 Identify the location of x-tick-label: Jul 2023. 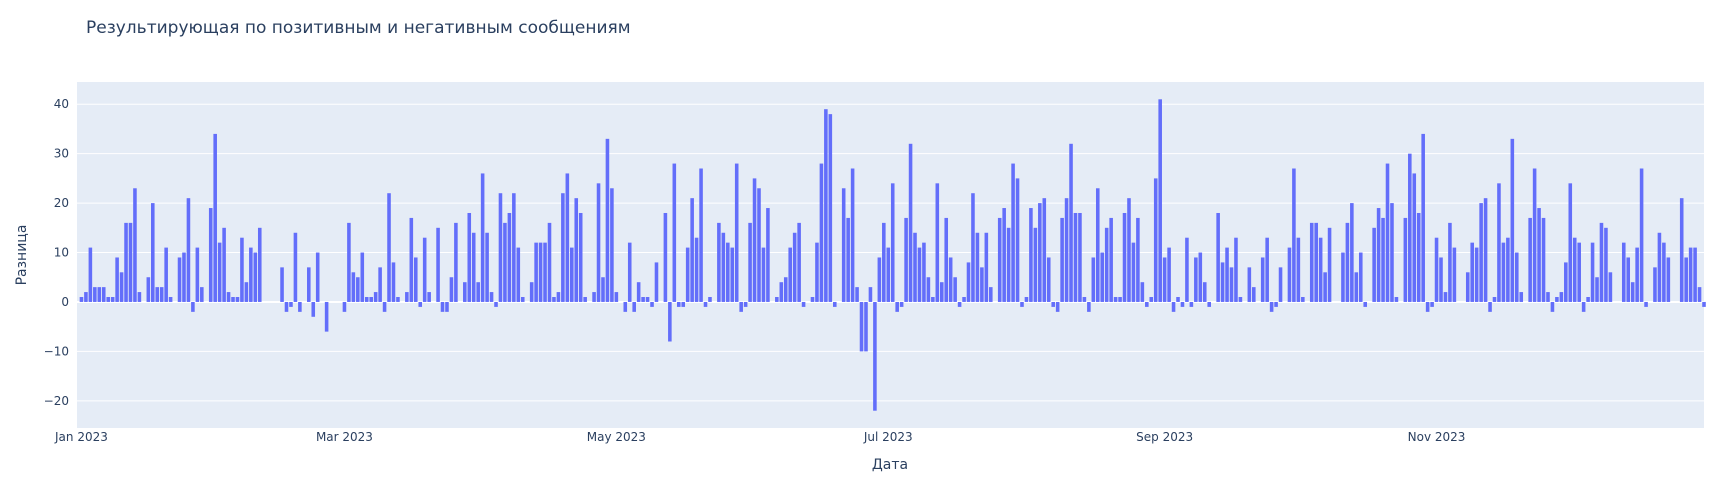
(888, 437).